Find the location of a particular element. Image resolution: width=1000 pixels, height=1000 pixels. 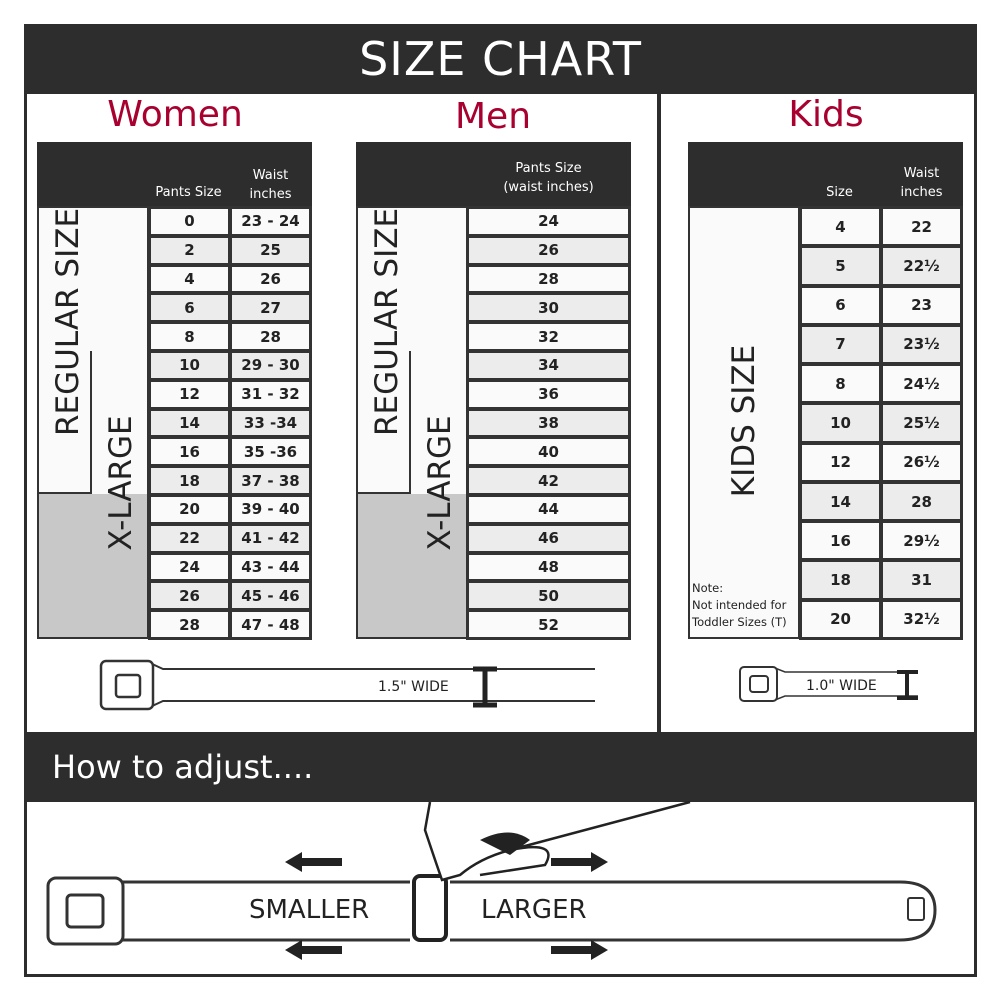

women-pants-size-cell: 26 is located at coordinates (189, 596).